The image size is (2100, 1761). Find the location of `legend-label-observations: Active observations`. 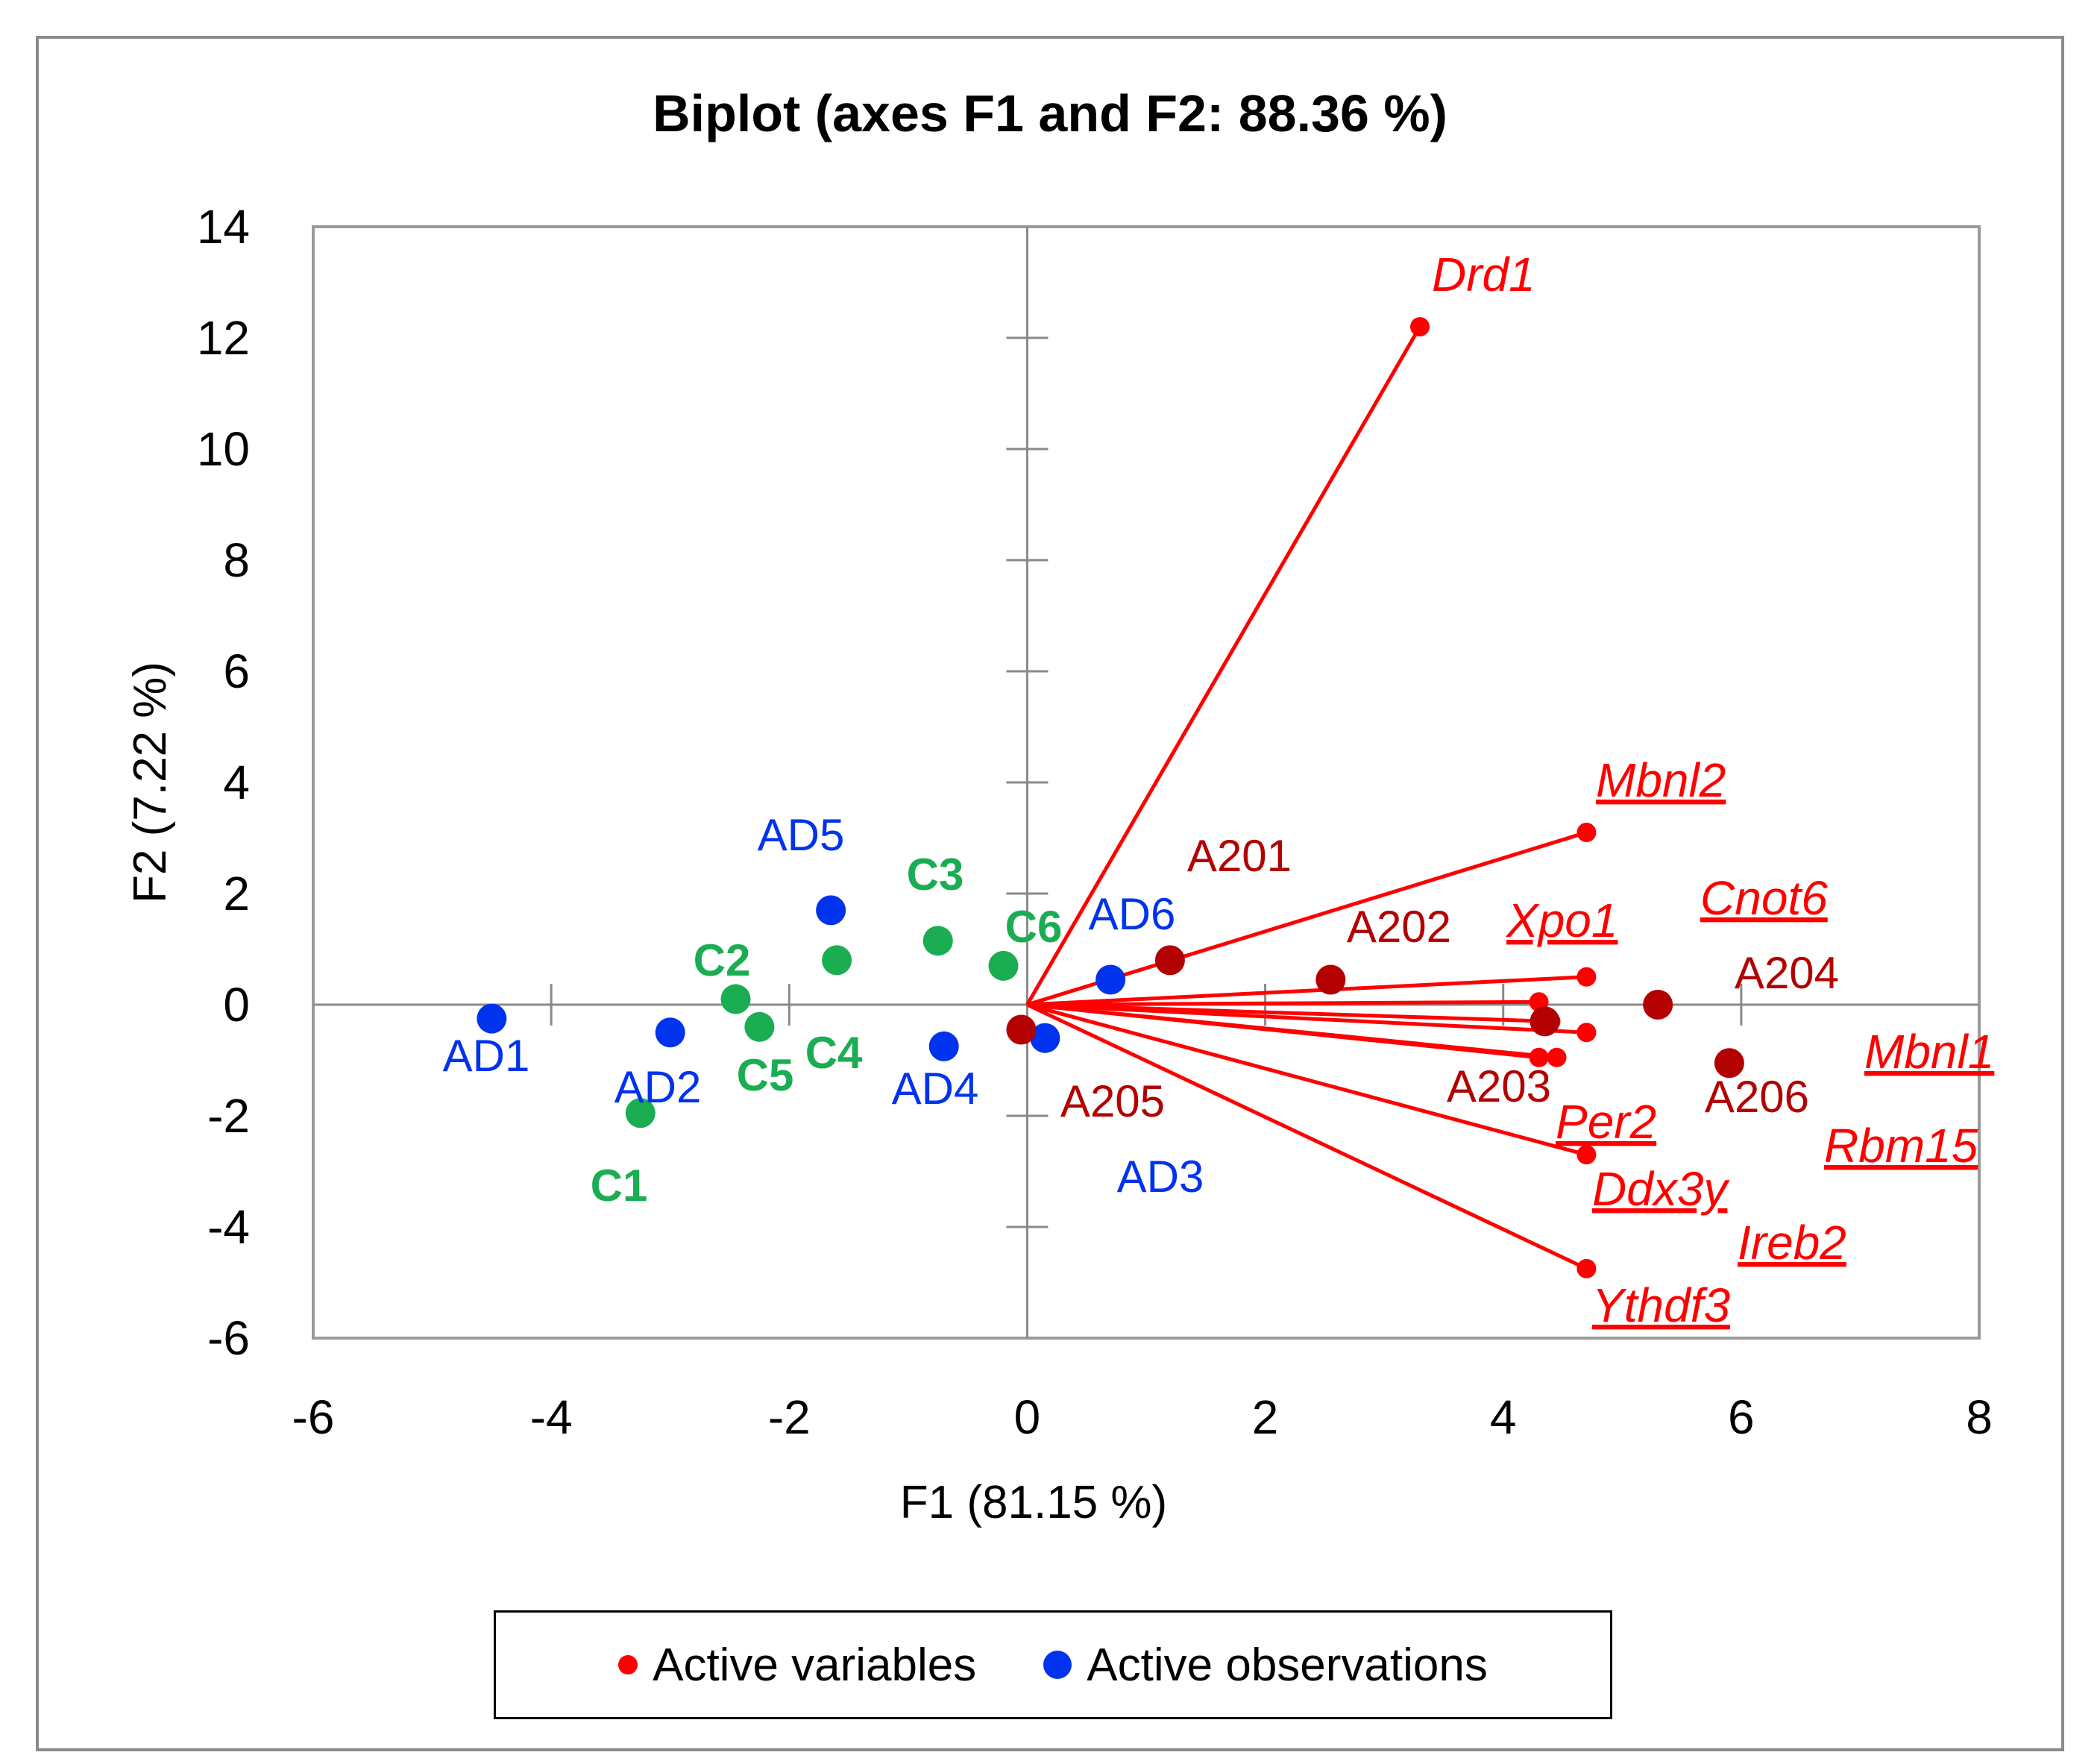

legend-label-observations: Active observations is located at coordinates (1287, 1665).